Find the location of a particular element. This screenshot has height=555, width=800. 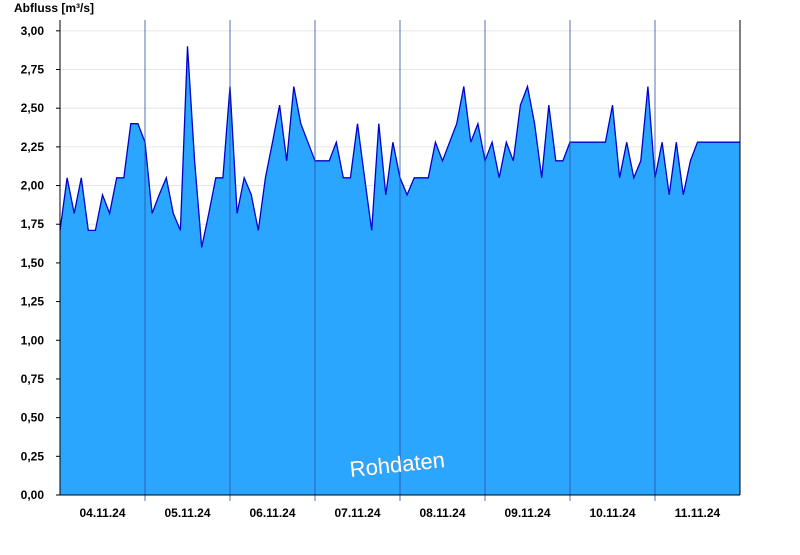

y-tick-label: 2,50 is located at coordinates (33, 108).